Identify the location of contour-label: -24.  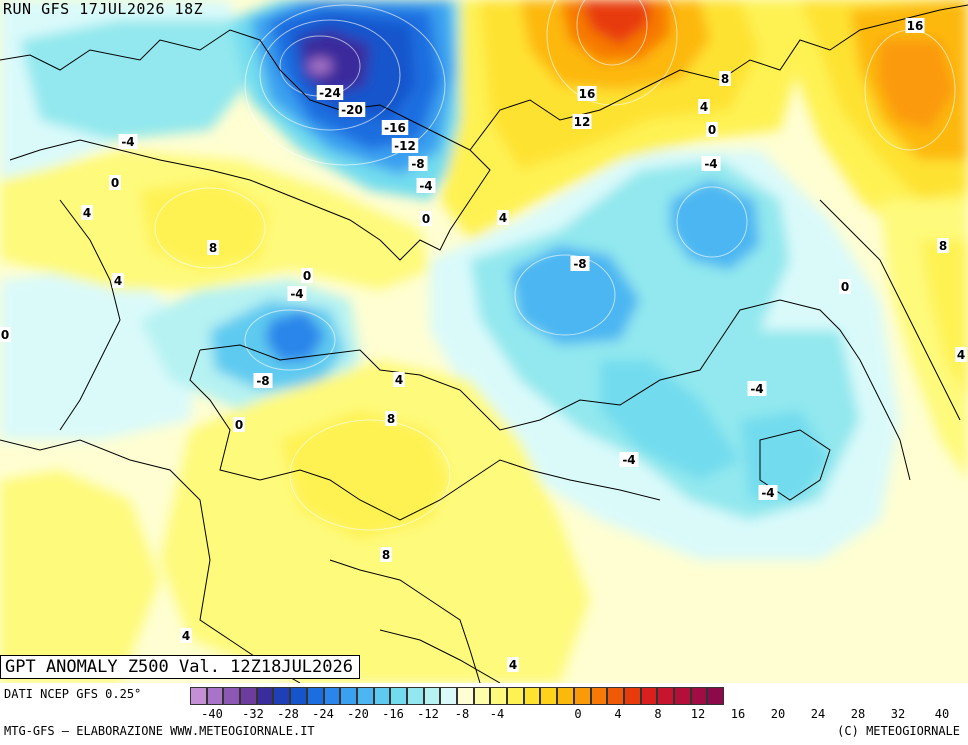
(330, 93).